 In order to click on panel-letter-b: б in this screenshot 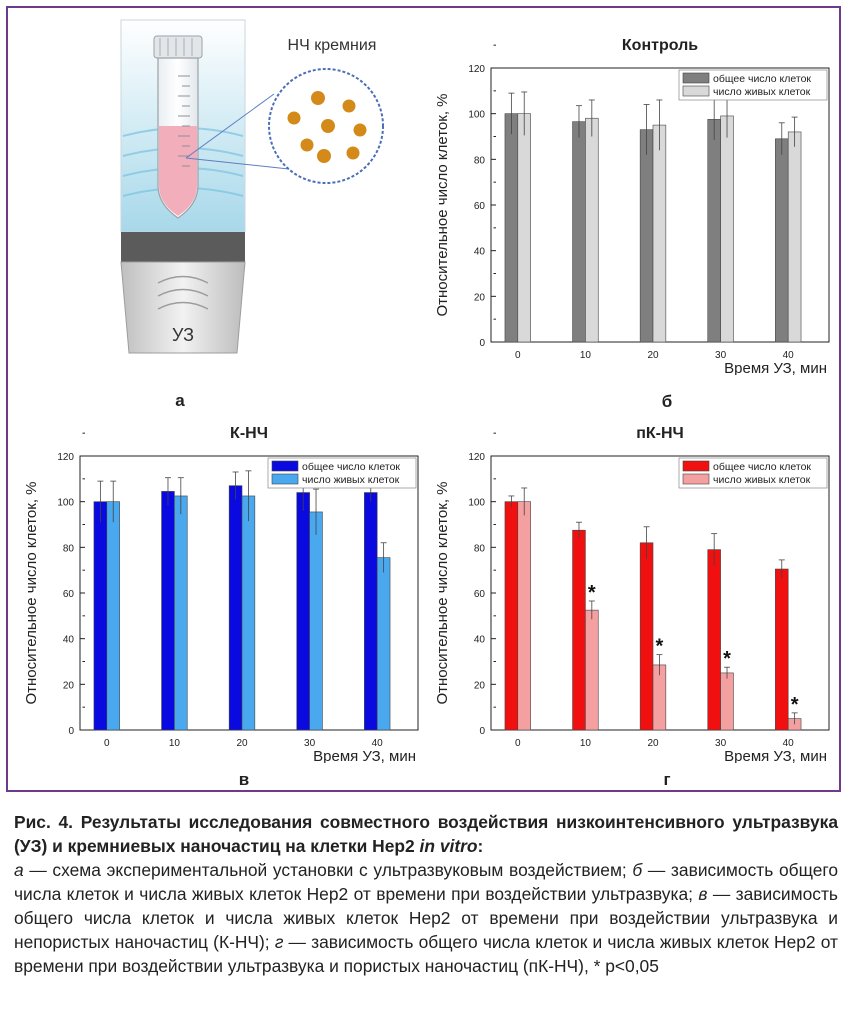, I will do `click(667, 401)`.